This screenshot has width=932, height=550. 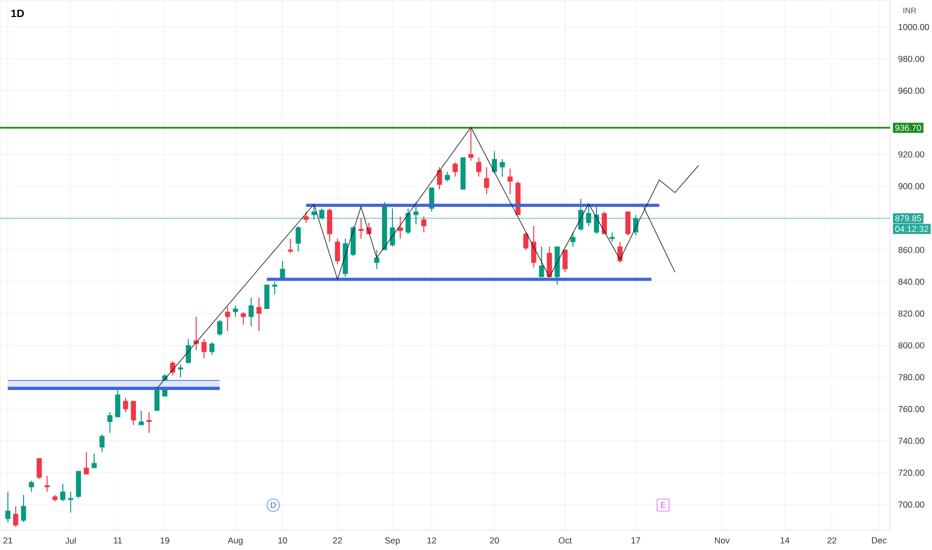 What do you see at coordinates (273, 505) in the screenshot?
I see `annotation: D` at bounding box center [273, 505].